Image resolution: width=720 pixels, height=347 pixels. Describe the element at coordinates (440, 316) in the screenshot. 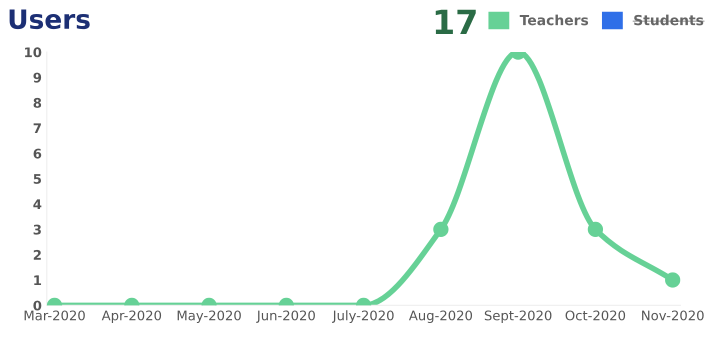

I see `x-tick-label: Aug-2020` at that location.